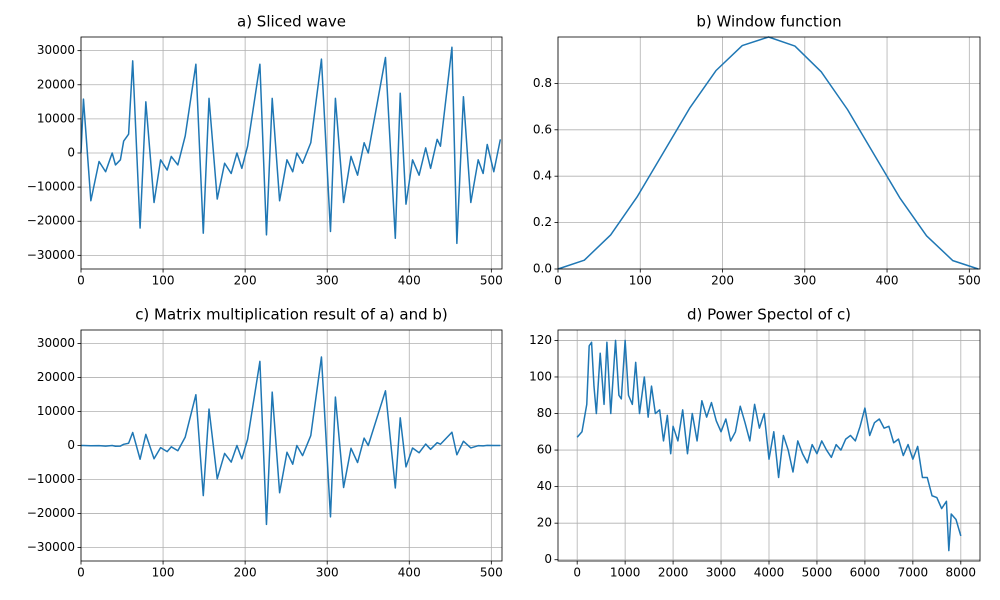 The height and width of the screenshot is (600, 1000). Describe the element at coordinates (625, 573) in the screenshot. I see `x-tick-label: 1000` at that location.